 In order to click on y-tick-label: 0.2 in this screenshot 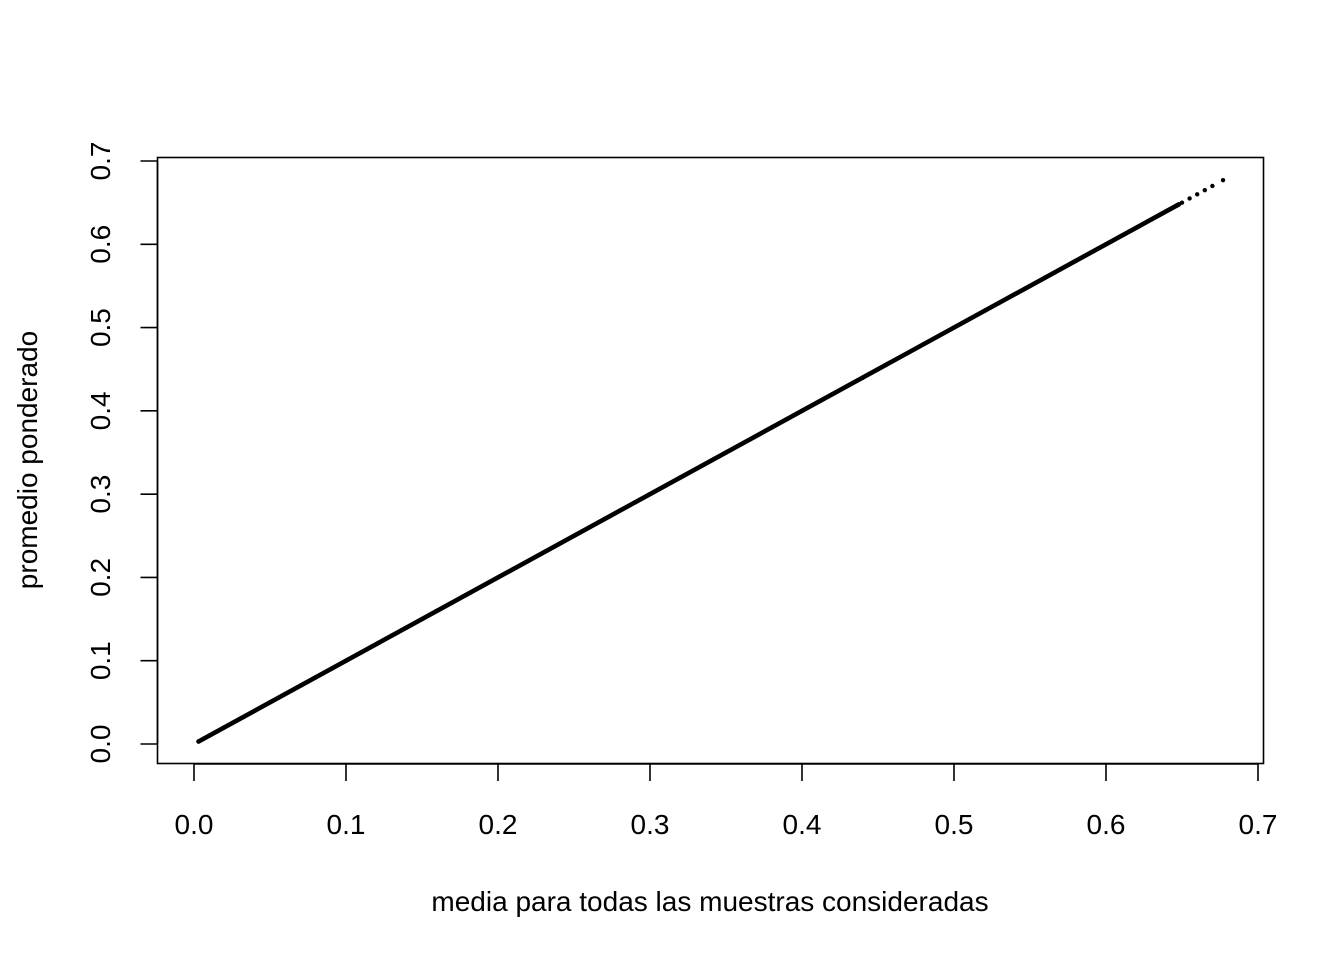, I will do `click(100, 577)`.